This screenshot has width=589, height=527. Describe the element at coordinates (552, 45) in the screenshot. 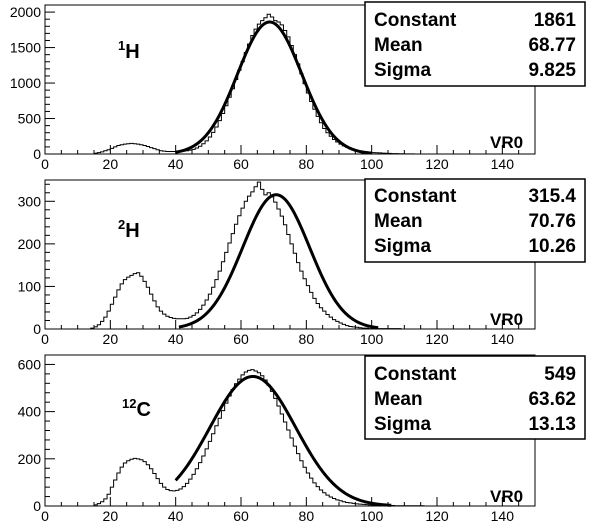

I see `stat-value-mean: 68.77` at that location.